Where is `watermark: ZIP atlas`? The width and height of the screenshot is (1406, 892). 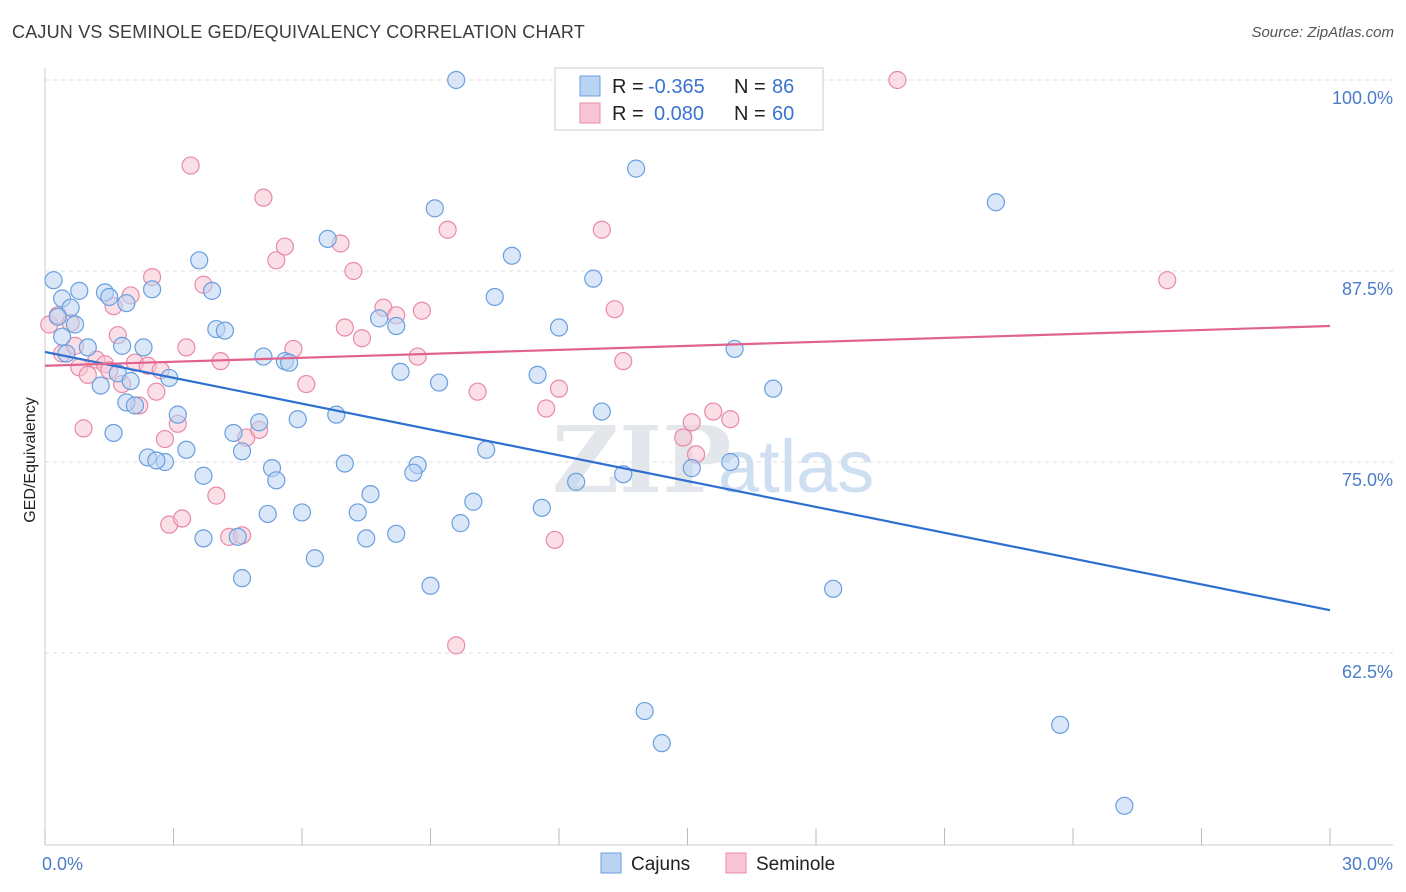 watermark: ZIP atlas is located at coordinates (713, 460).